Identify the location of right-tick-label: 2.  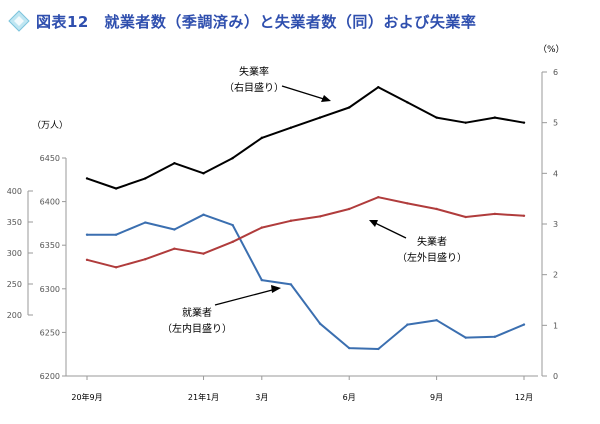
(555, 275).